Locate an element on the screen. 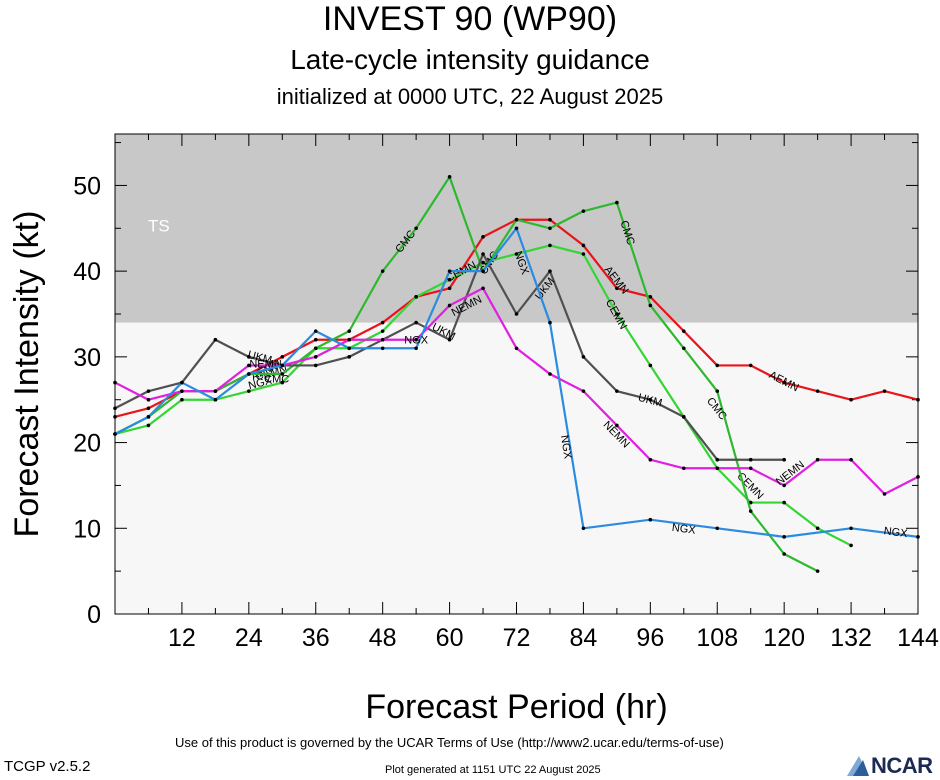  y-tick-label: 0 is located at coordinates (94, 615).